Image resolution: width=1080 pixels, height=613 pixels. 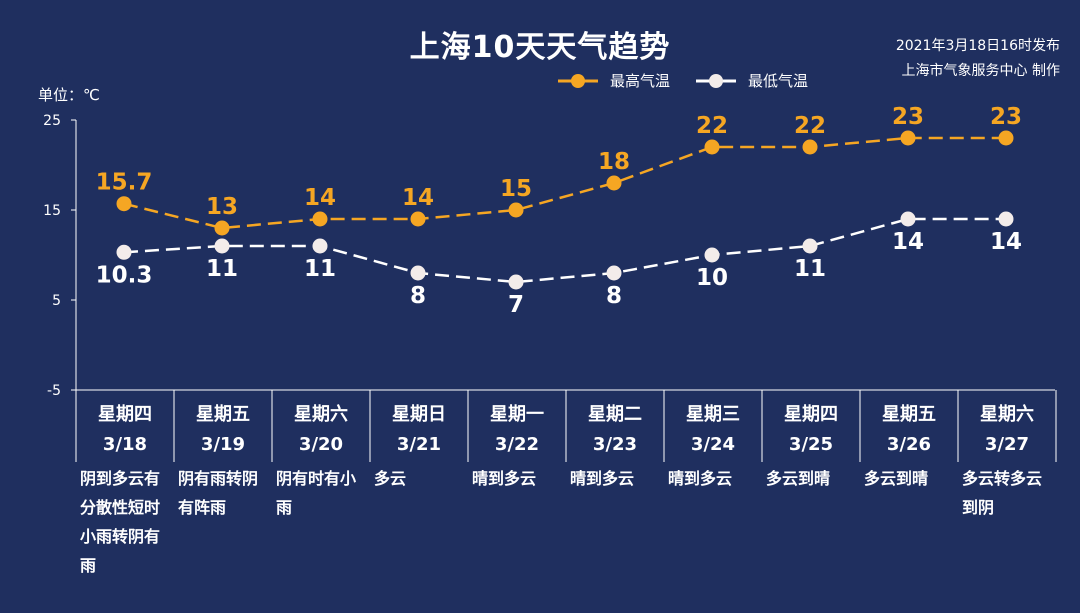 I want to click on high-temp-label: 15, so click(x=516, y=189).